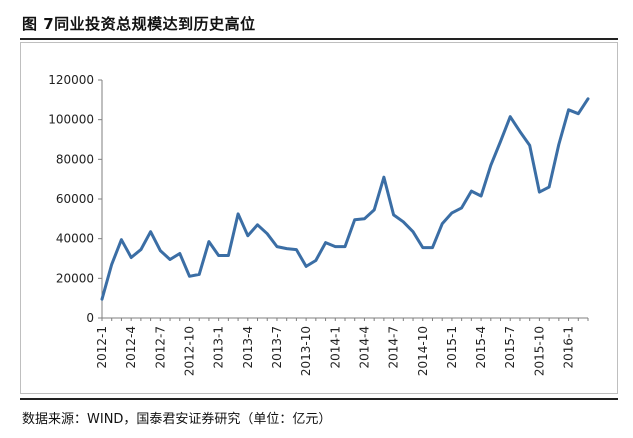 The image size is (633, 438). I want to click on x-tick-label: 2015-10, so click(539, 351).